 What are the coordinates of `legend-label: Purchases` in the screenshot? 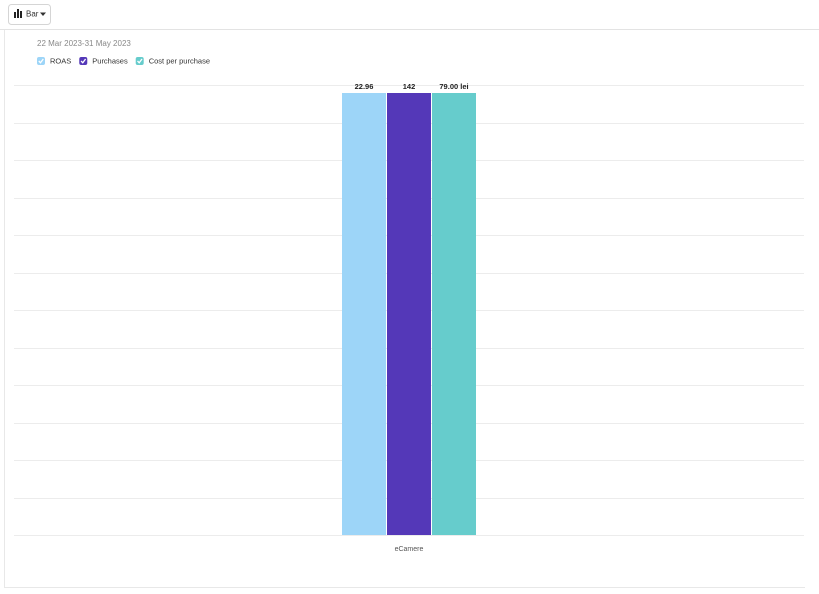 It's located at (110, 60).